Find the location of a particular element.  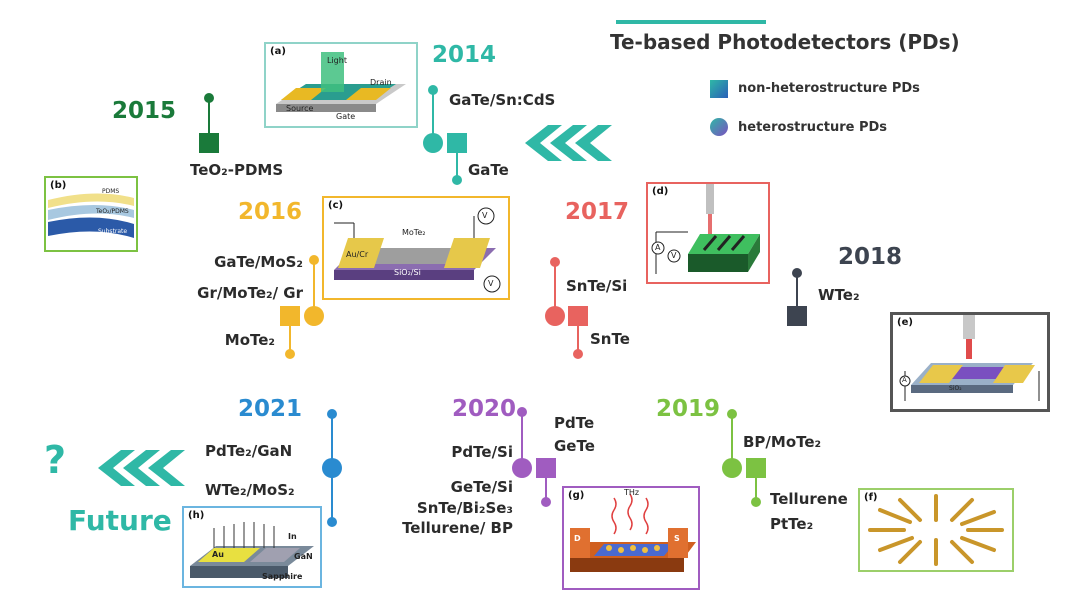

label-ptte2: PtTe₂ is located at coordinates (792, 524).